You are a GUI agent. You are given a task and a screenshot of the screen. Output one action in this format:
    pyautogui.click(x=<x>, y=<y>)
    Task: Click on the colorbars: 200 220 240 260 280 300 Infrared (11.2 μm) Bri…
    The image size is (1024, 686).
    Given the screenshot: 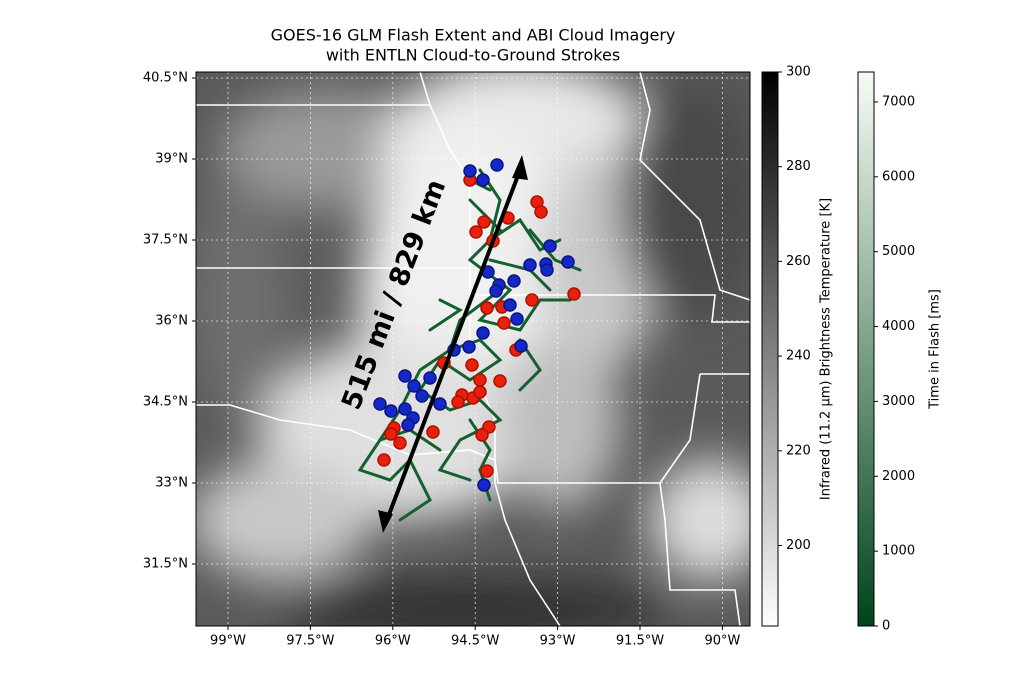 What is the action you would take?
    pyautogui.click(x=852, y=349)
    